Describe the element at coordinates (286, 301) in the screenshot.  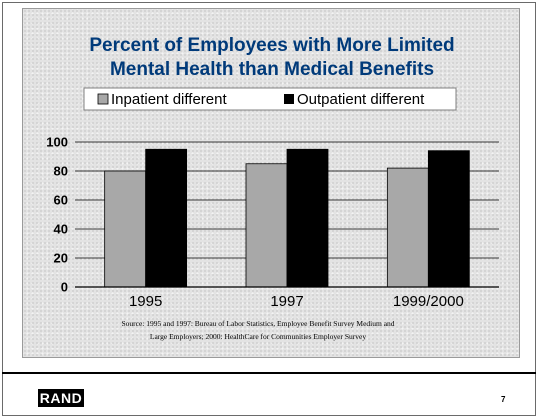
I see `x-category-label: 1997` at that location.